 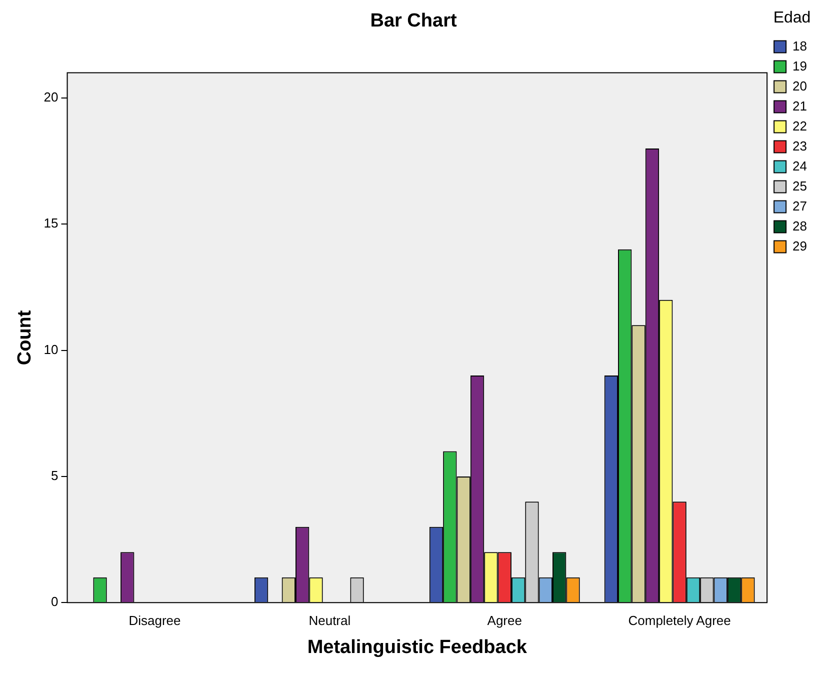 I want to click on legend-label: 18, so click(x=800, y=46).